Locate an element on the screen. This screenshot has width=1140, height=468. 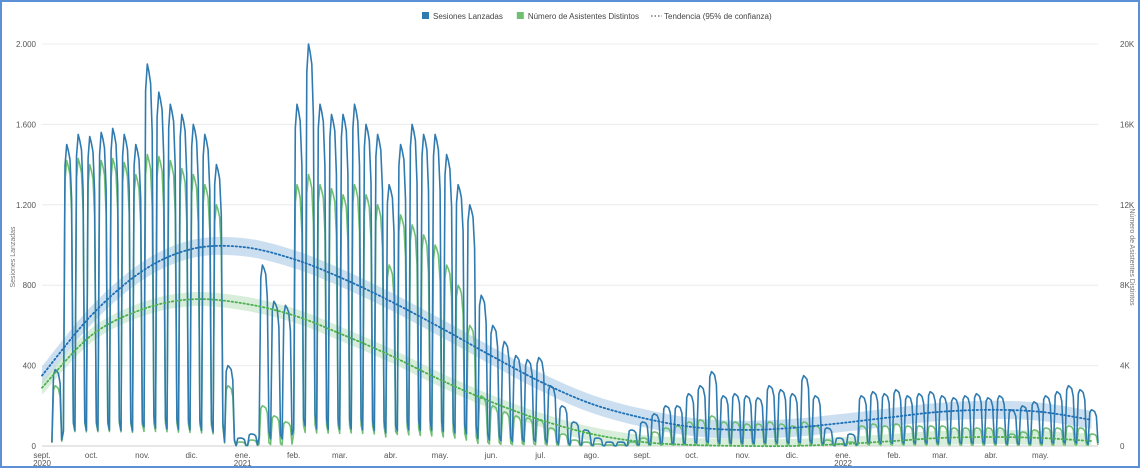
y-left-tick-label: 0 is located at coordinates (34, 446).